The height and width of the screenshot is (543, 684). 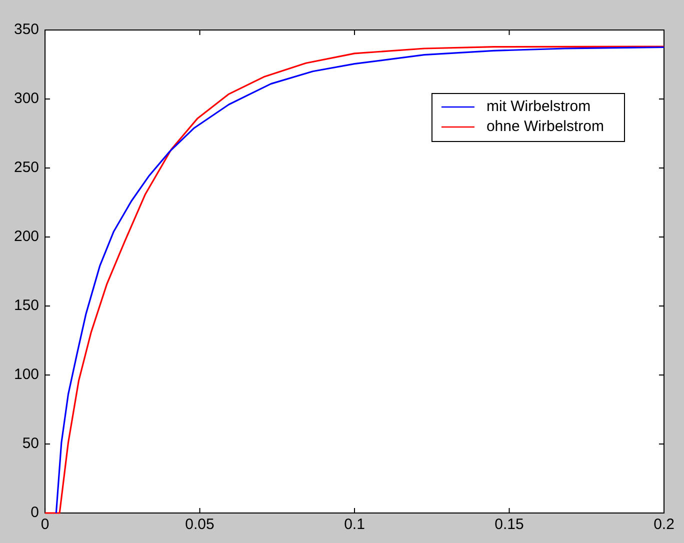 What do you see at coordinates (538, 107) in the screenshot?
I see `legend-label: mit Wirbelstrom` at bounding box center [538, 107].